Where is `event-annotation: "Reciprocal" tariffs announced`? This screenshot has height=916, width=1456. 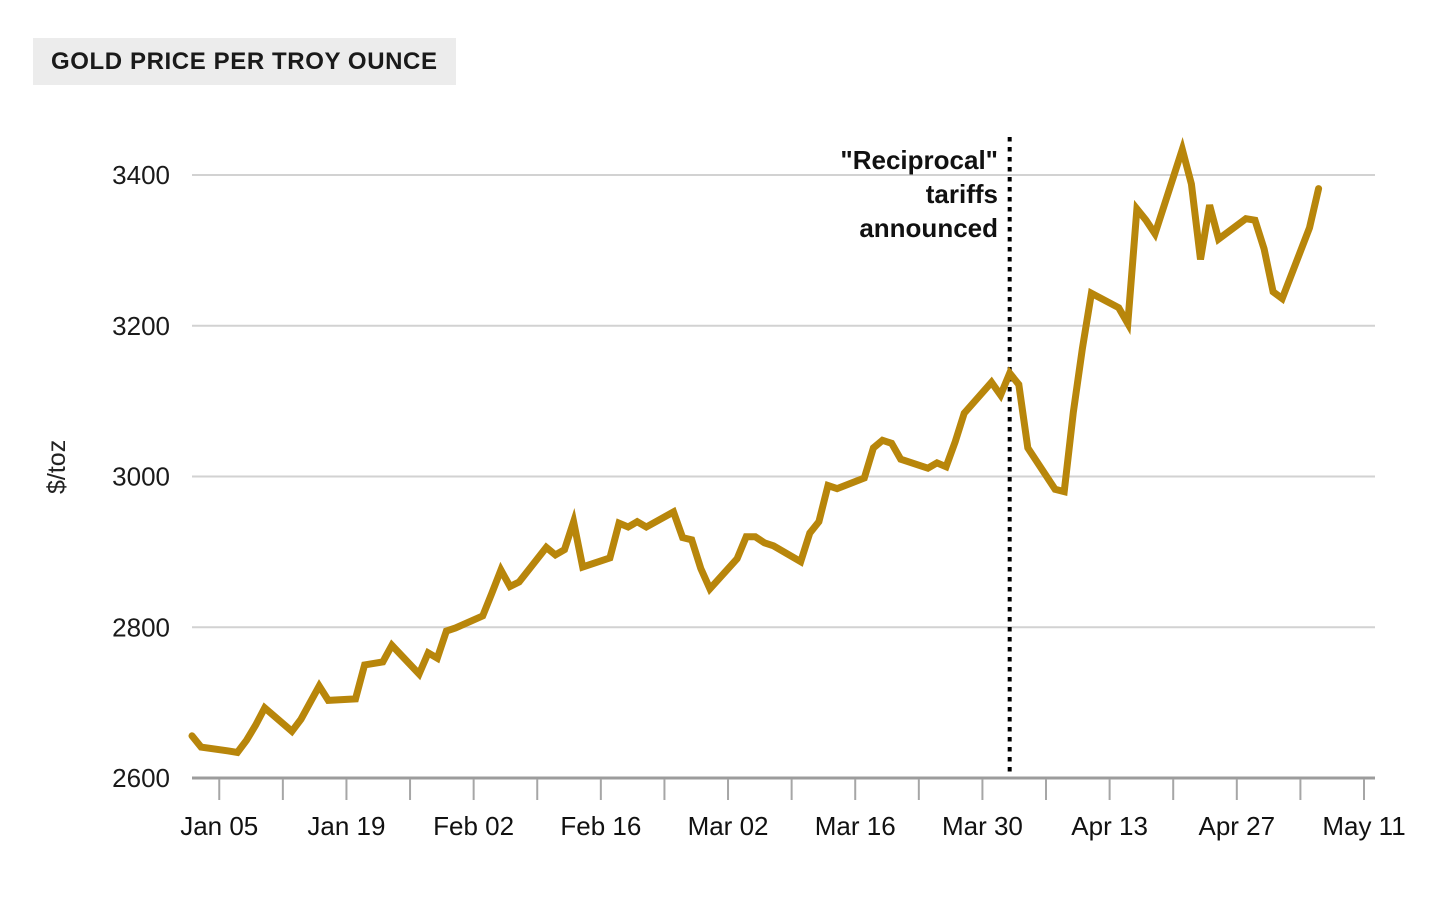 event-annotation: "Reciprocal" tariffs announced is located at coordinates (919, 194).